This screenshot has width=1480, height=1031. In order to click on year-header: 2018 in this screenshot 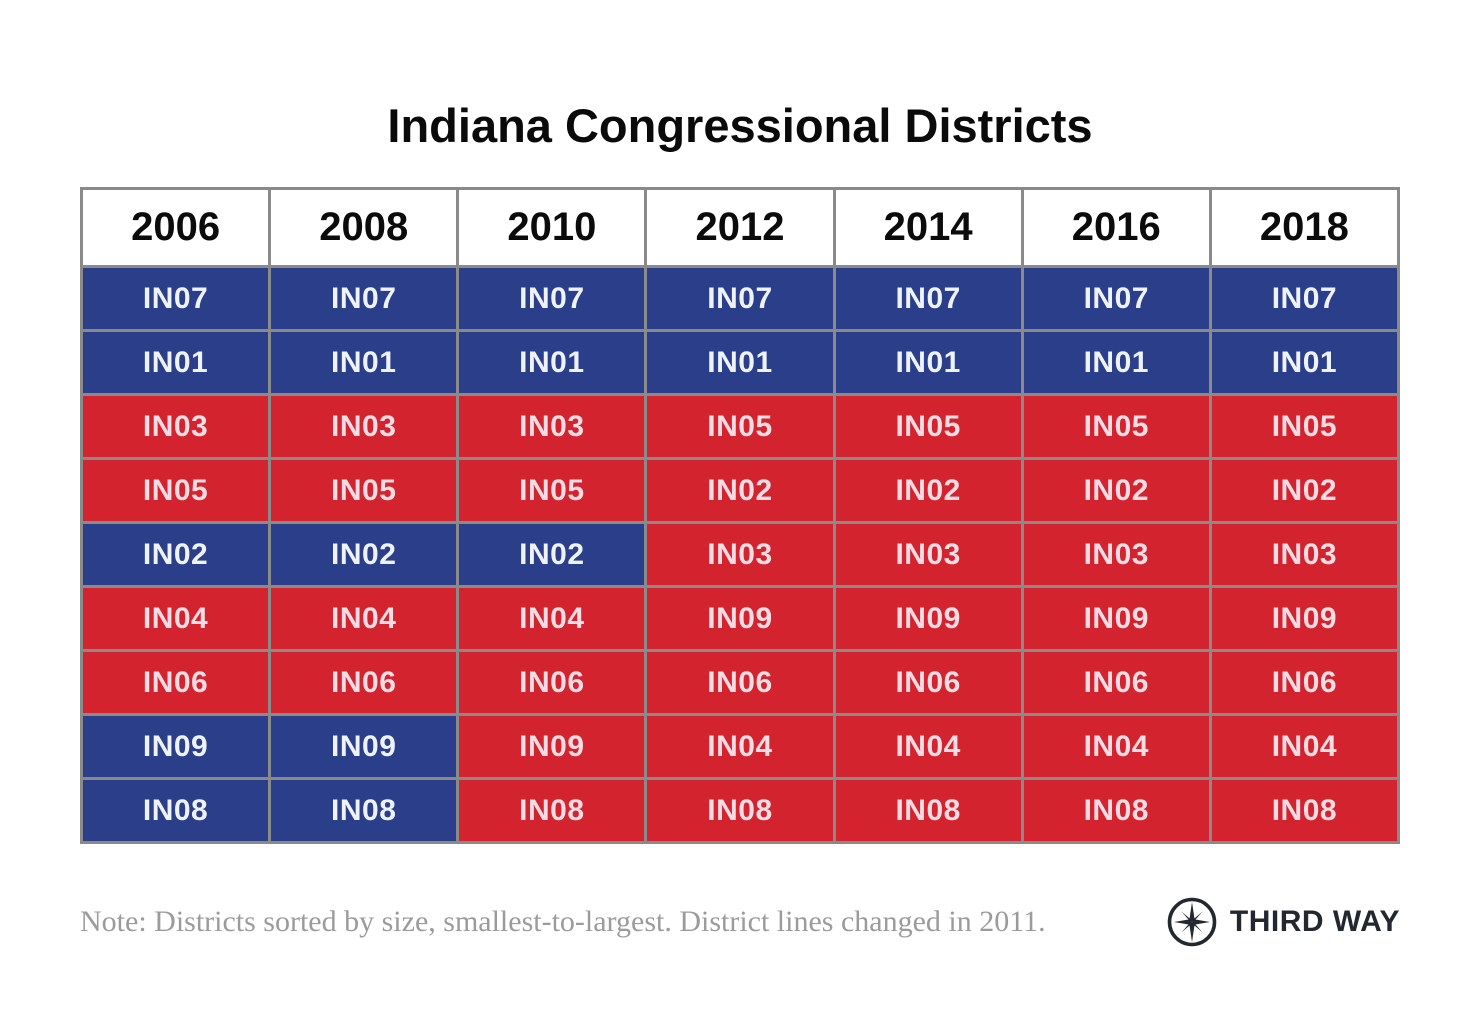, I will do `click(1304, 227)`.